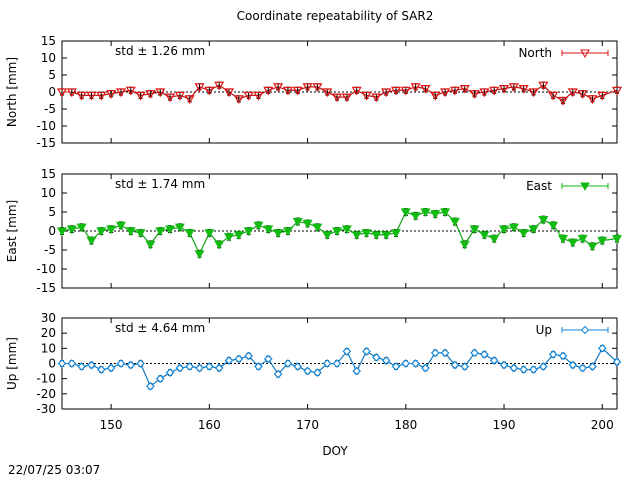 This screenshot has height=480, width=640. Describe the element at coordinates (46, 409) in the screenshot. I see `y-tick-label: -30` at that location.